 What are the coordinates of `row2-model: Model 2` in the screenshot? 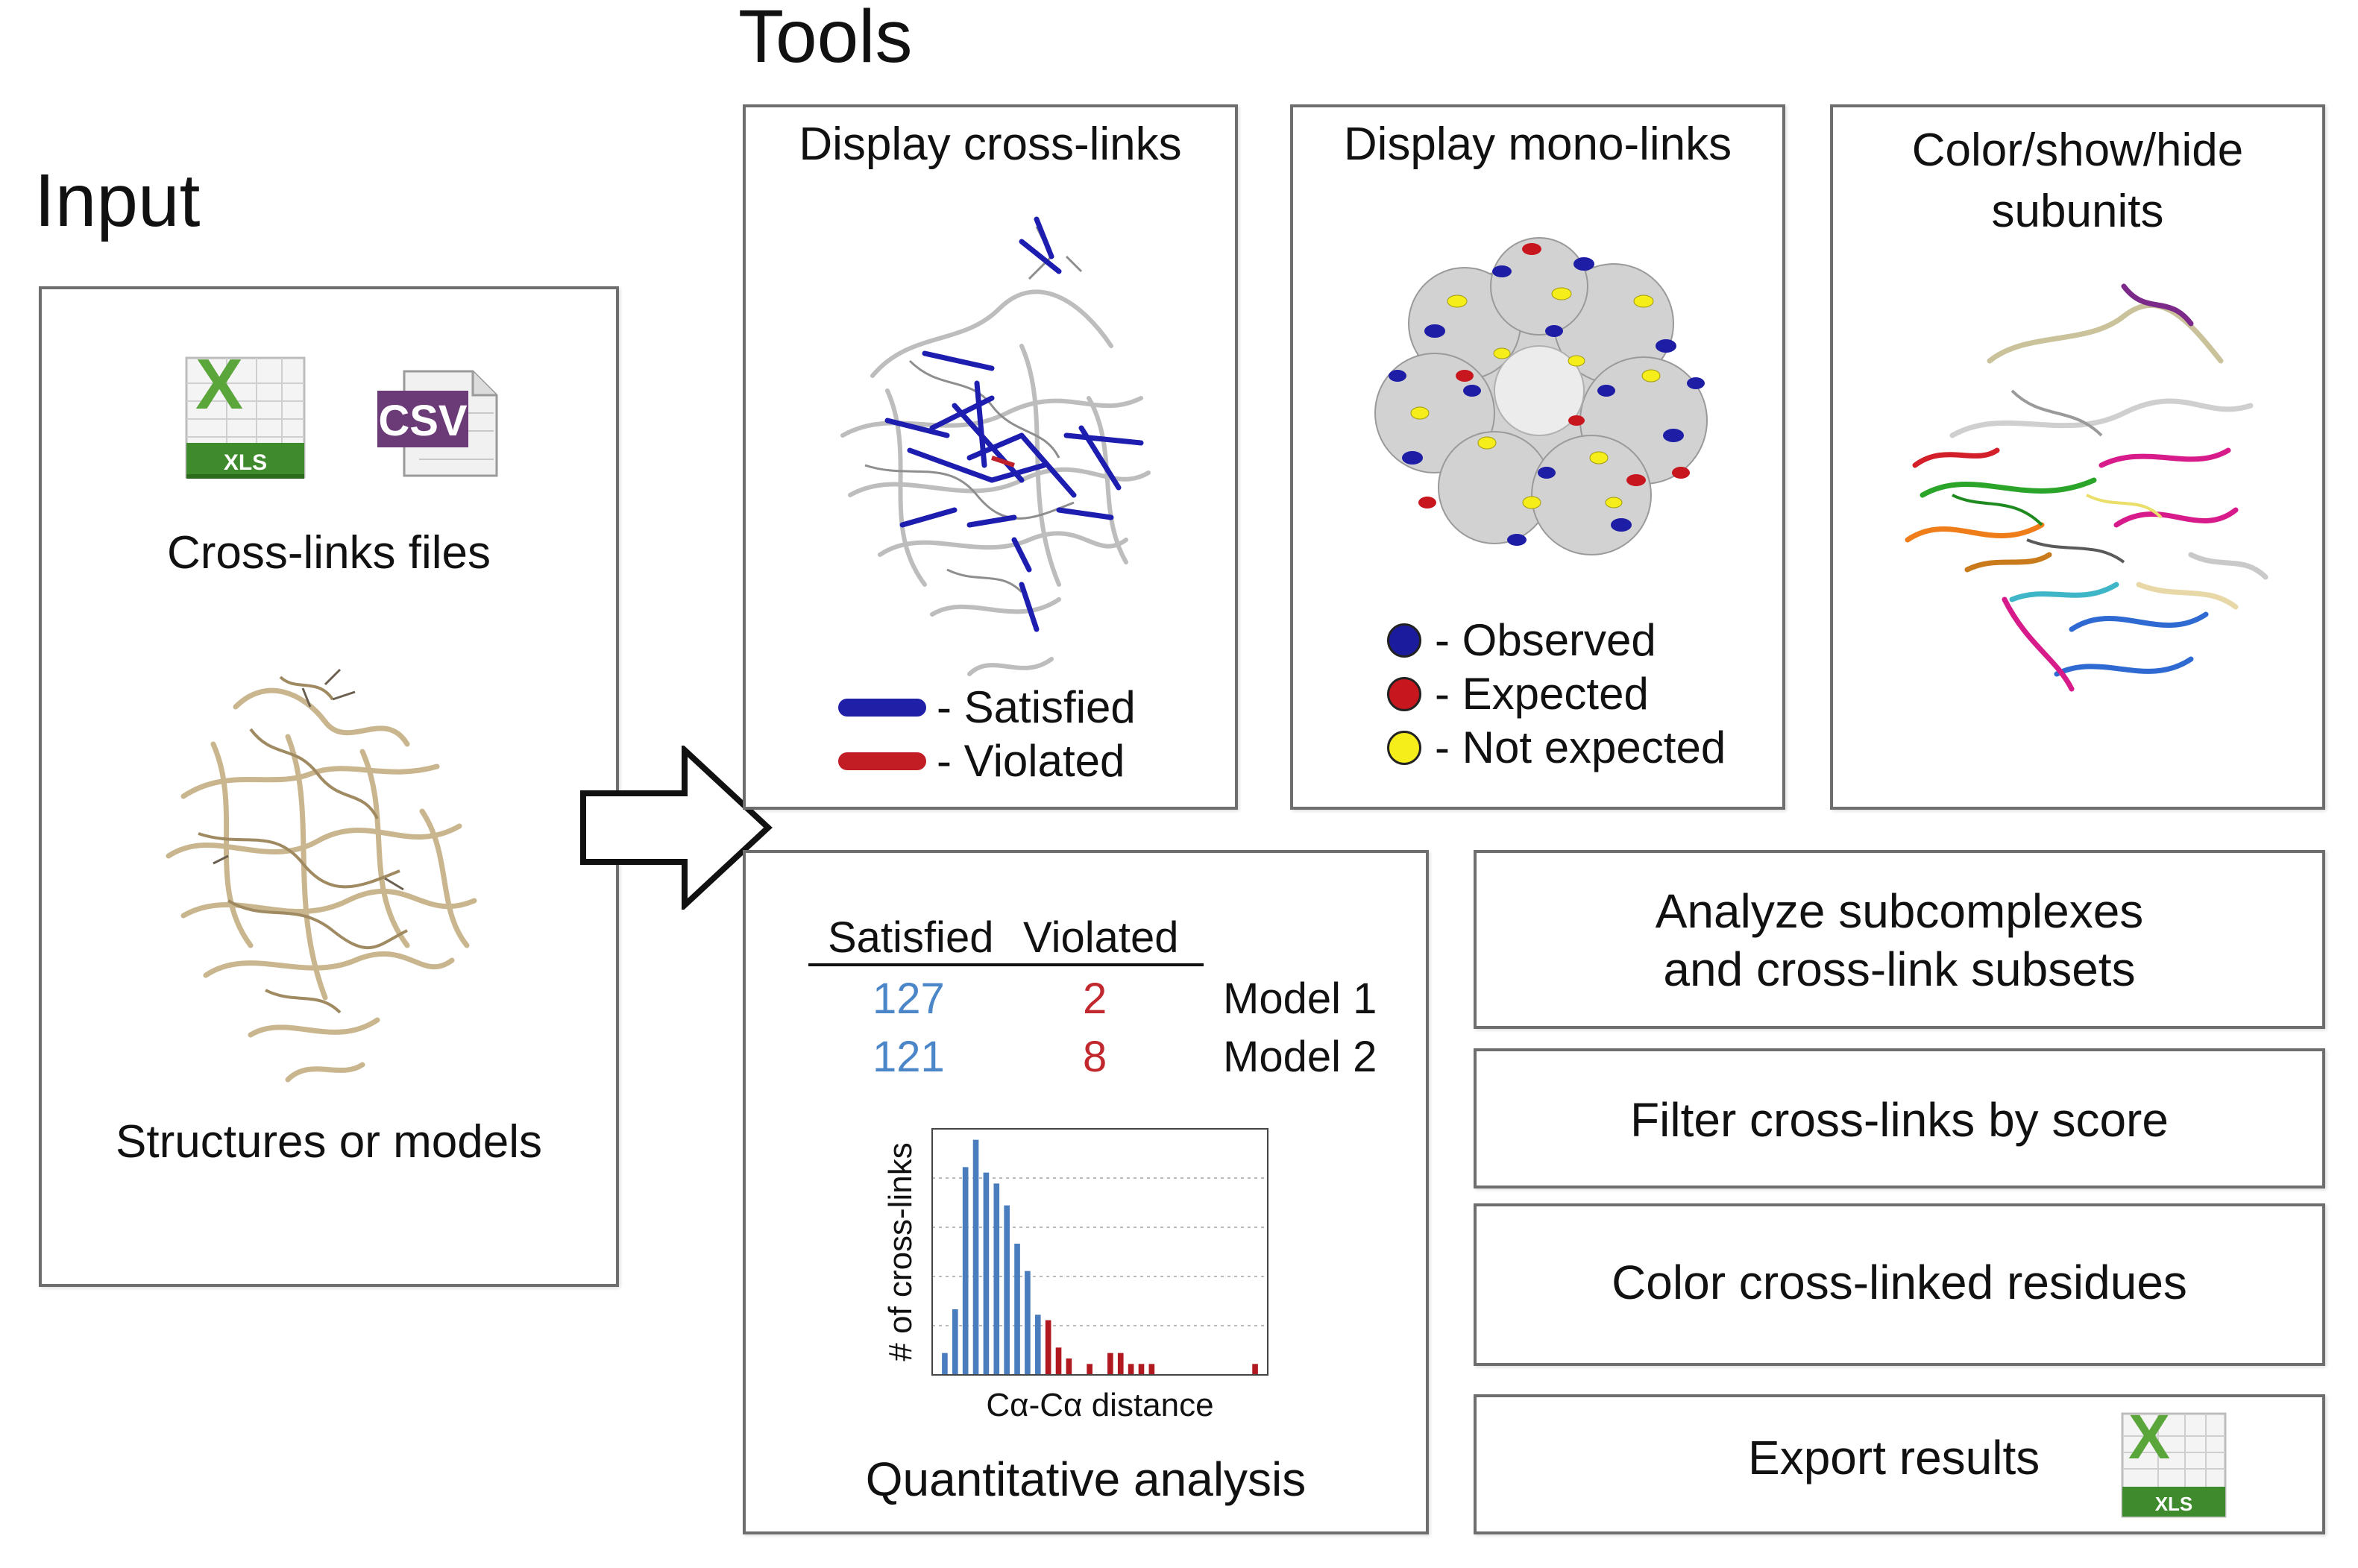 It's located at (1300, 1057).